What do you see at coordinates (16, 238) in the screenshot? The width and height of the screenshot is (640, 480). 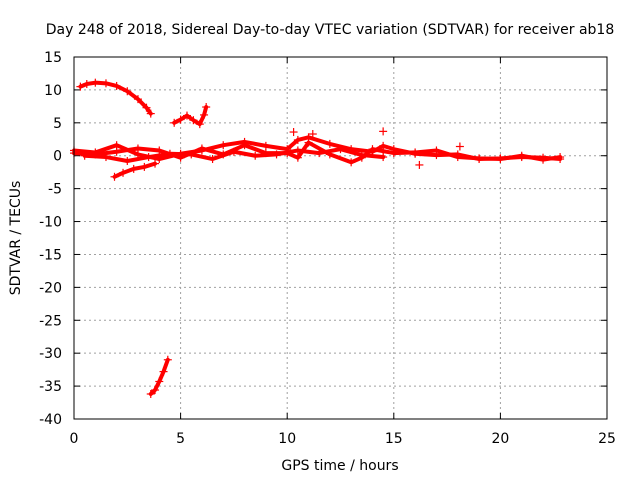 I see `y-axis-label: SDTVAR / TECUs` at bounding box center [16, 238].